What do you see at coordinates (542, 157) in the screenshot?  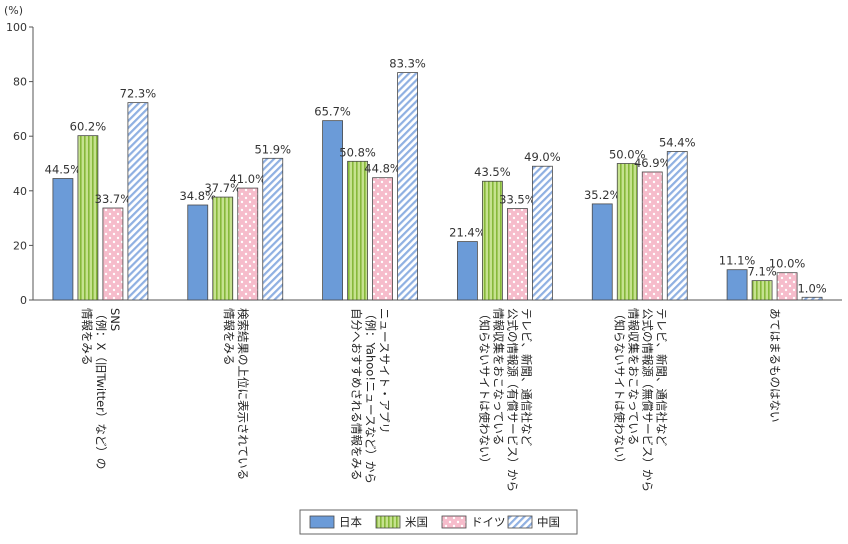 I see `data-label: 49.0%` at bounding box center [542, 157].